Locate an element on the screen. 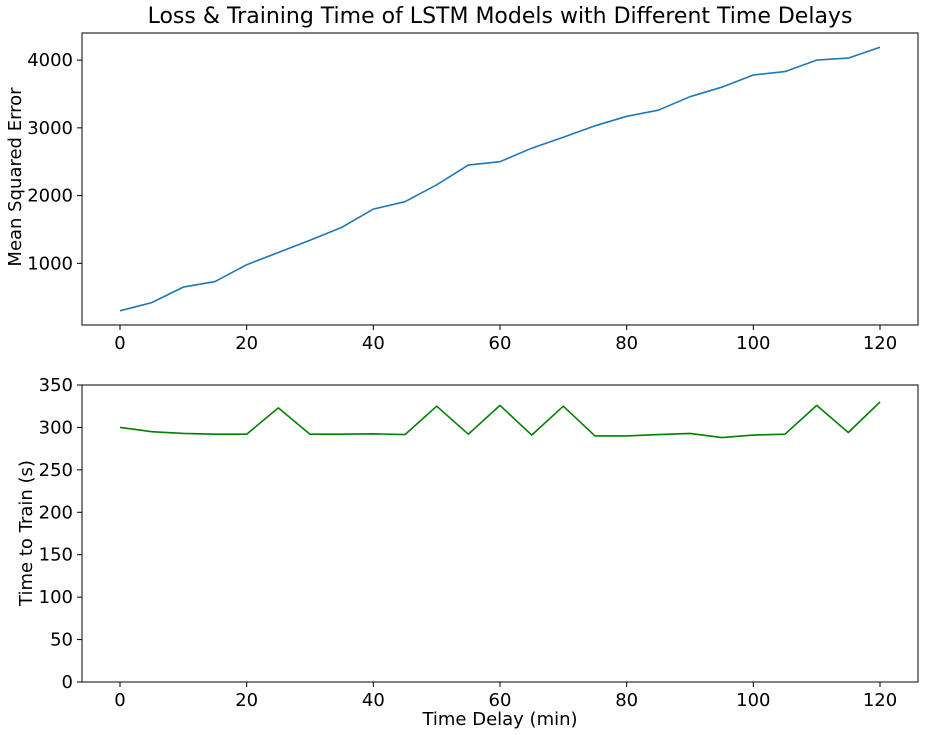  y-tick-label: 3000 is located at coordinates (50, 128).